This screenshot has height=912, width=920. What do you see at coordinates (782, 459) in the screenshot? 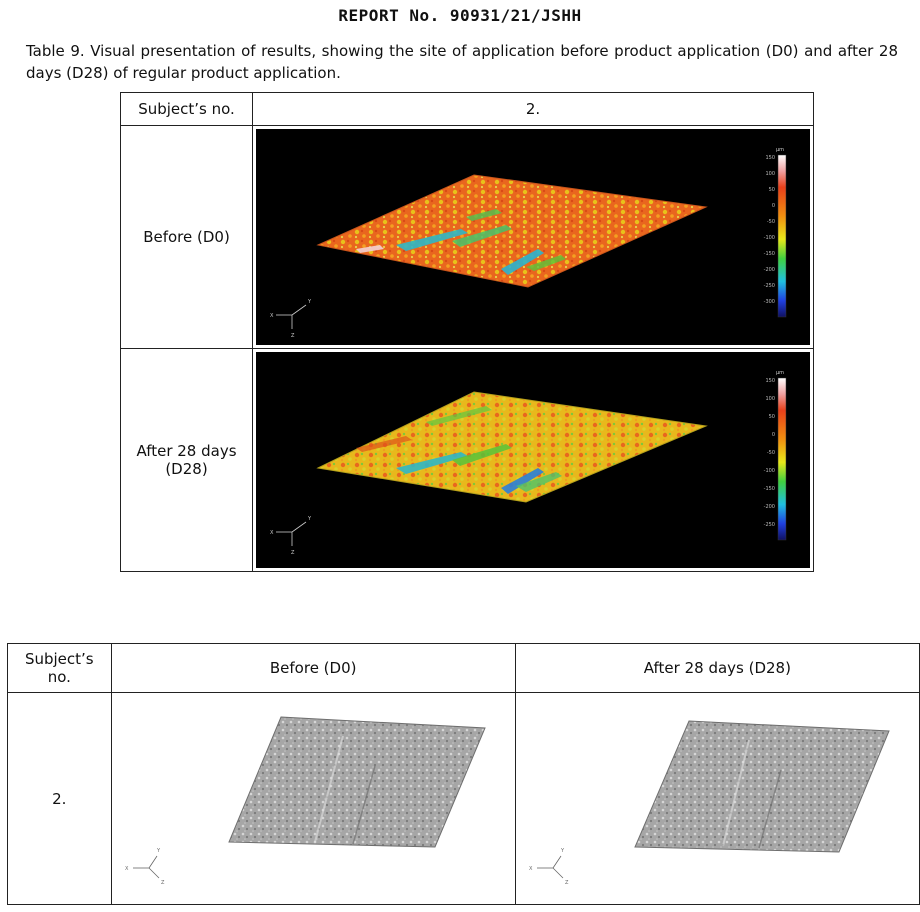
I see `color-scale-bar-after` at bounding box center [782, 459].